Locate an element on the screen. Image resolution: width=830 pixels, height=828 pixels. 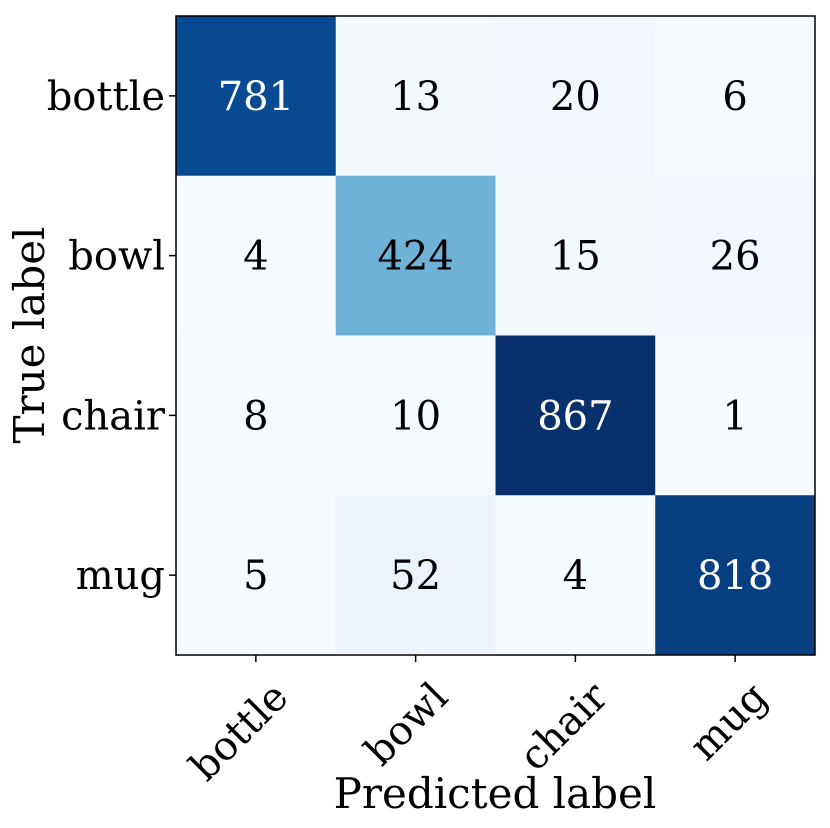
heatmap-cell-mug-bowl is located at coordinates (415, 575).